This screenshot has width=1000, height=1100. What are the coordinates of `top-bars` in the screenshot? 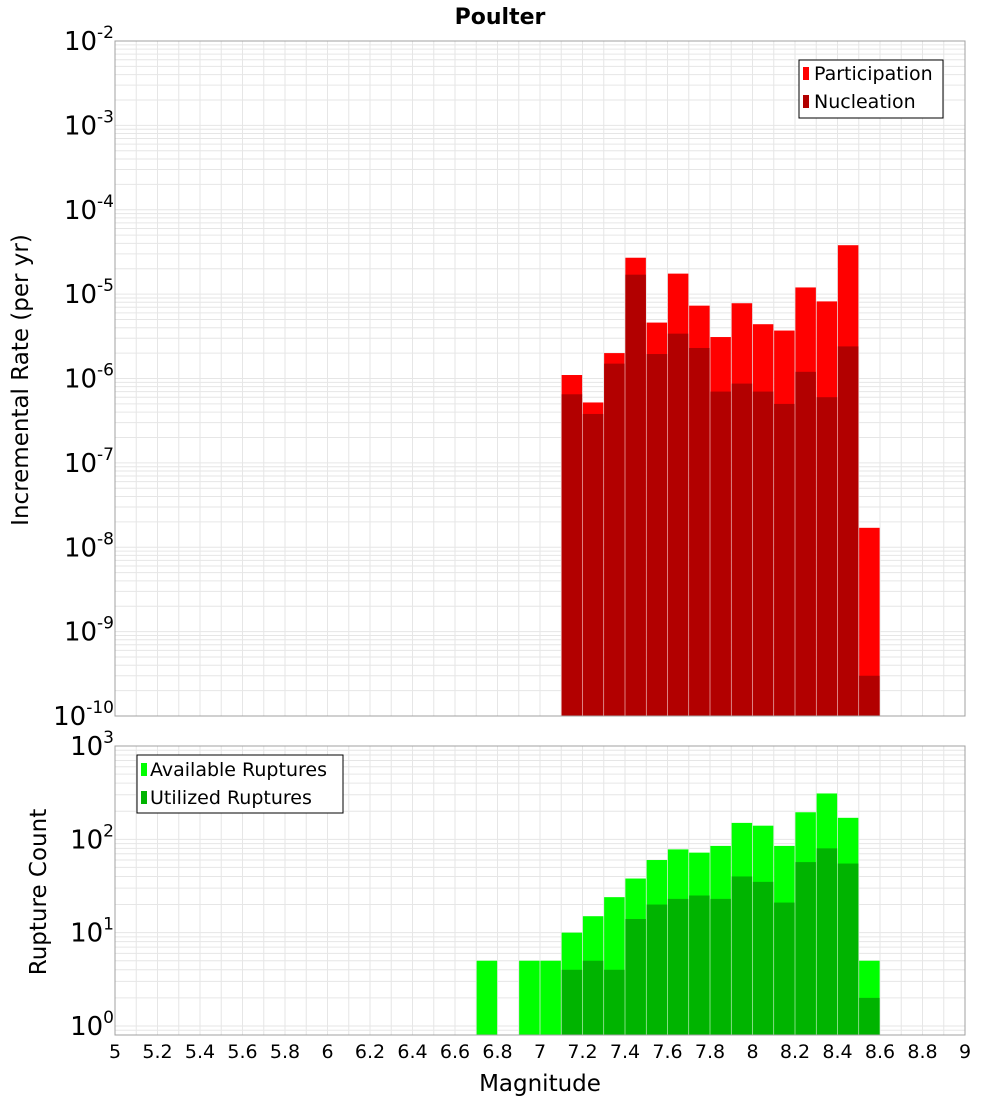 It's located at (720, 481).